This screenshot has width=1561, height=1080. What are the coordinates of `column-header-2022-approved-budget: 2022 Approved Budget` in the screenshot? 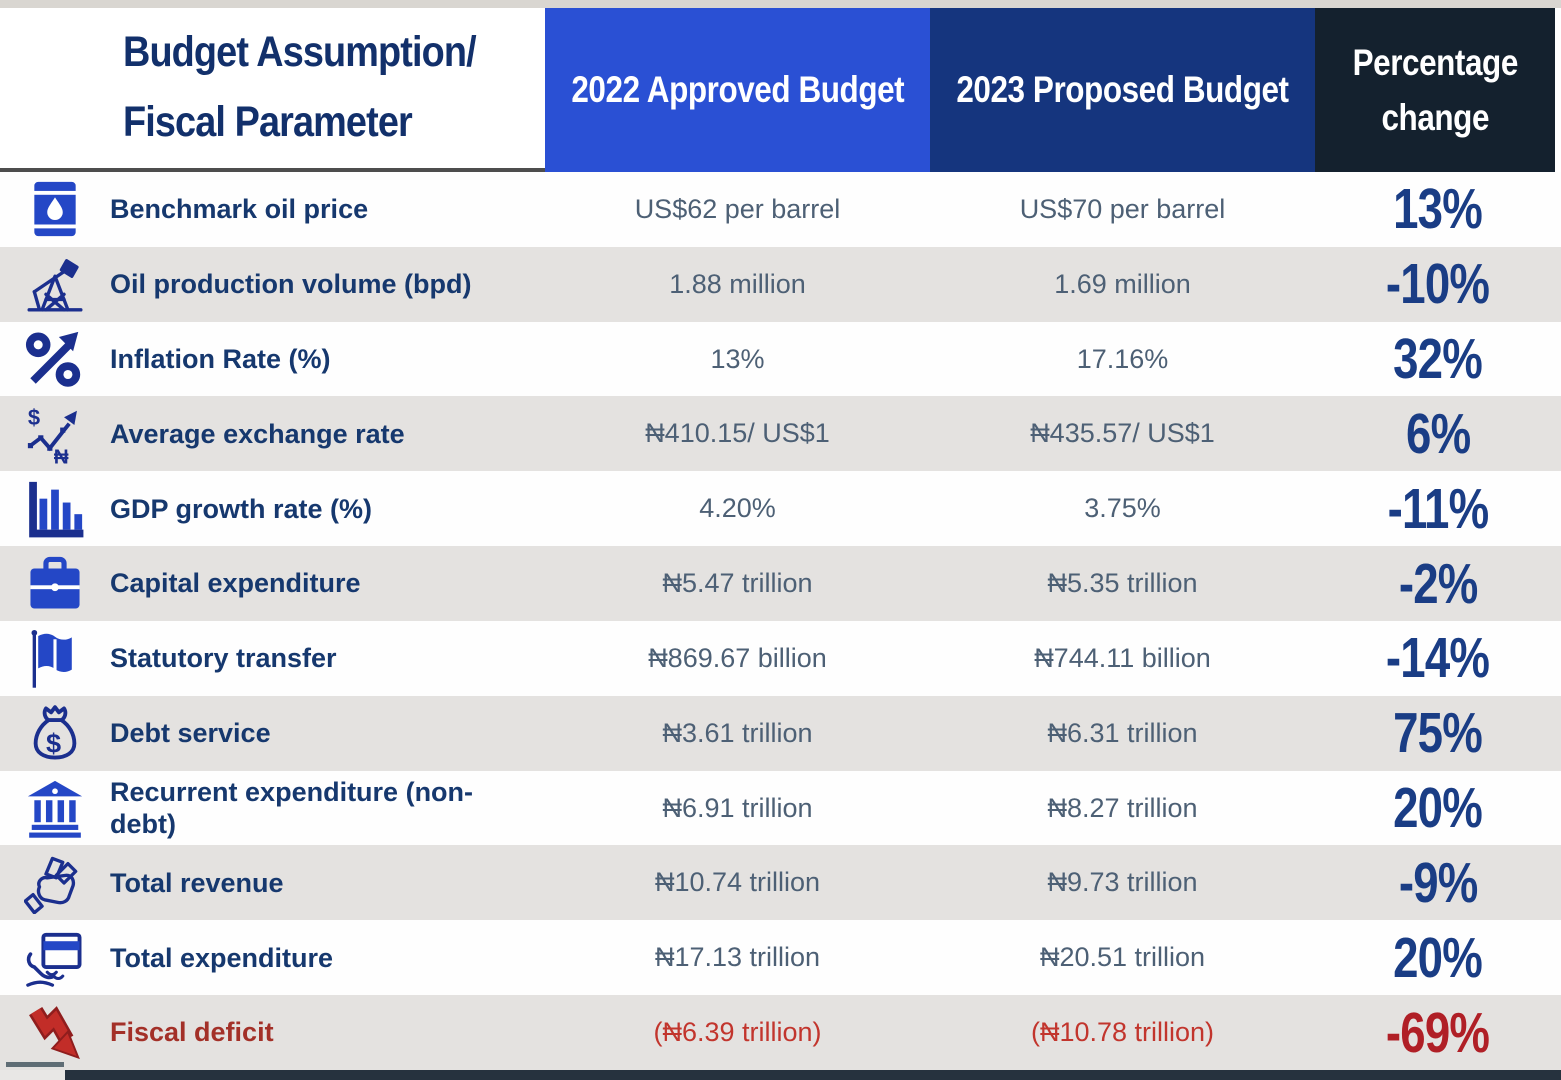 It's located at (737, 90).